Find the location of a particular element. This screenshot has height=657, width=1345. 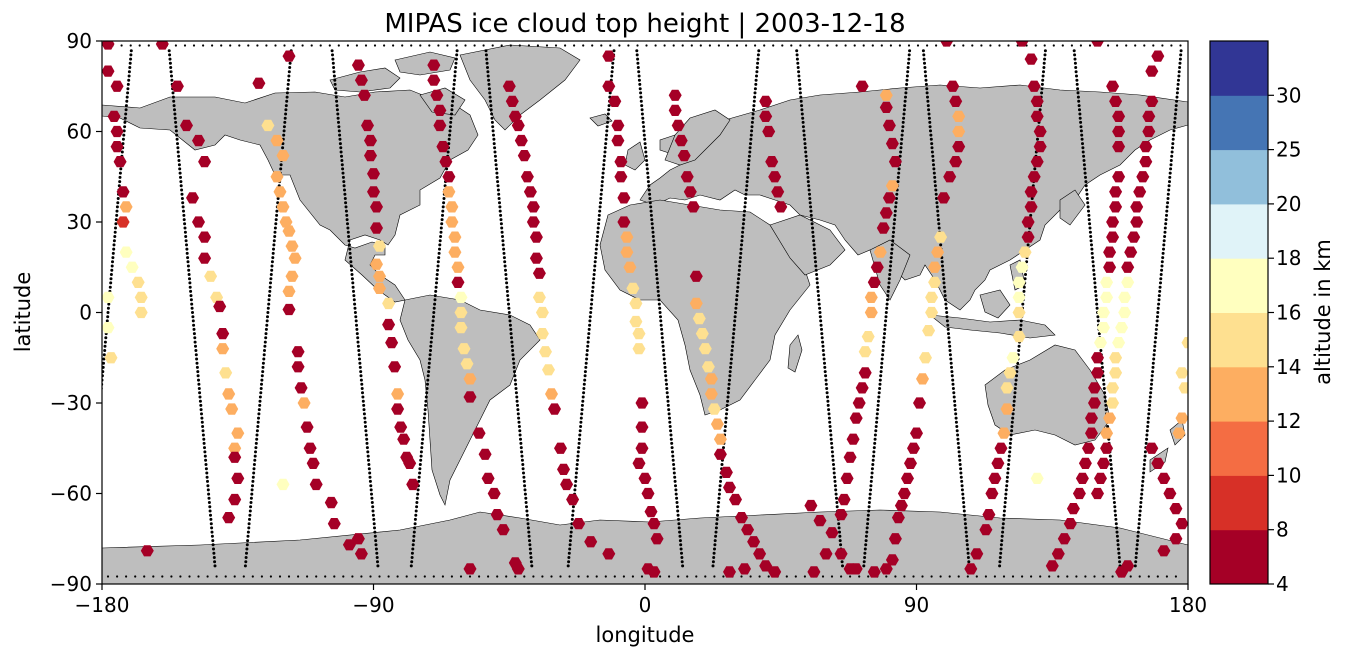

x-tick-label: 0 is located at coordinates (645, 605).